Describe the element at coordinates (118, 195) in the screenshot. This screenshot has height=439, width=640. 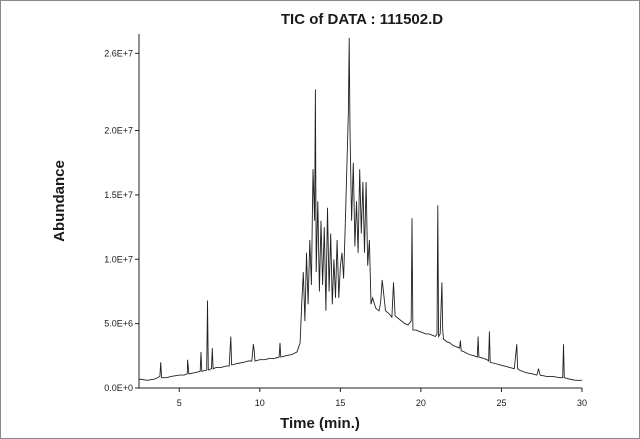
I see `y-tick-label: 1.5E+7` at that location.